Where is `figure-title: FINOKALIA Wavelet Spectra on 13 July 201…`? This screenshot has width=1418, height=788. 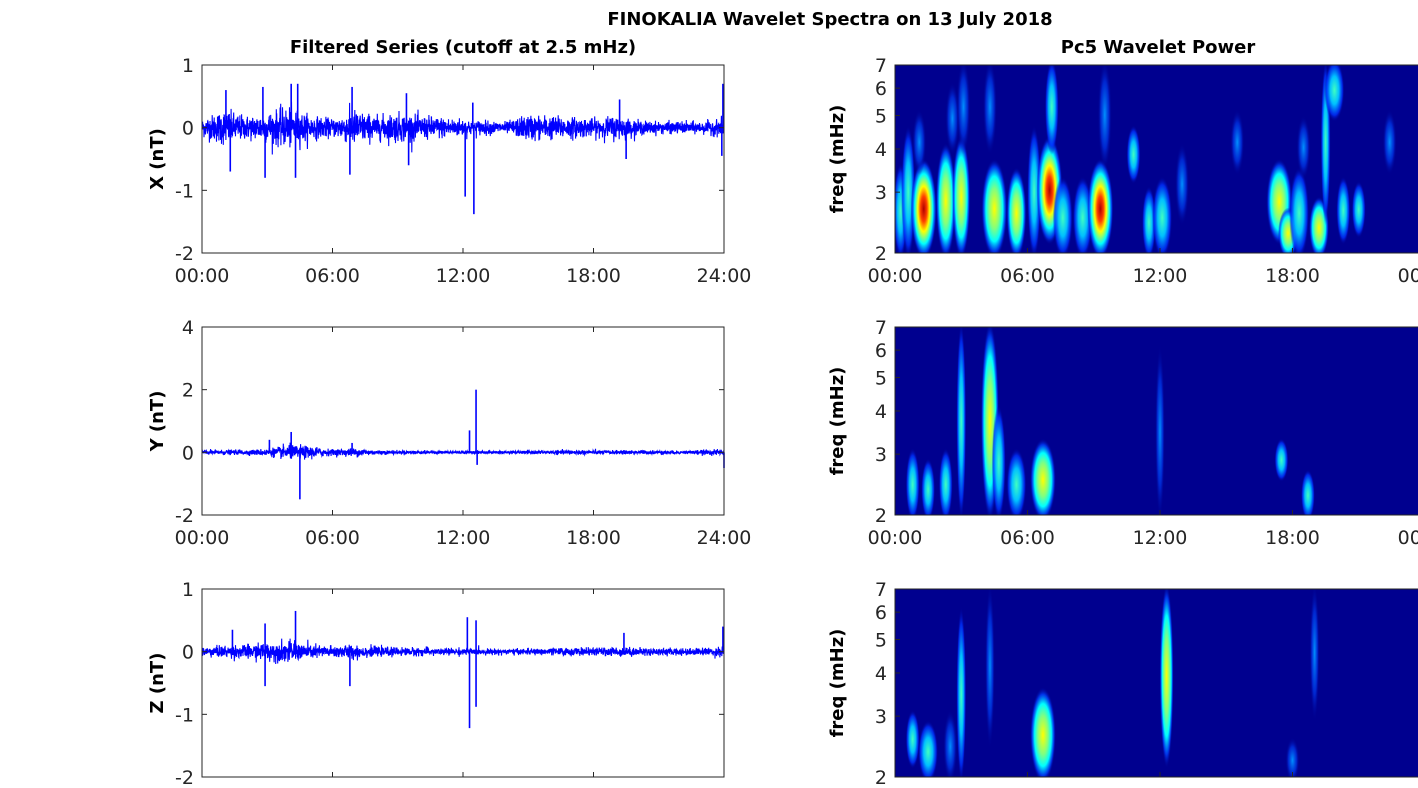
figure-title: FINOKALIA Wavelet Spectra on 13 July 201… is located at coordinates (829, 19).